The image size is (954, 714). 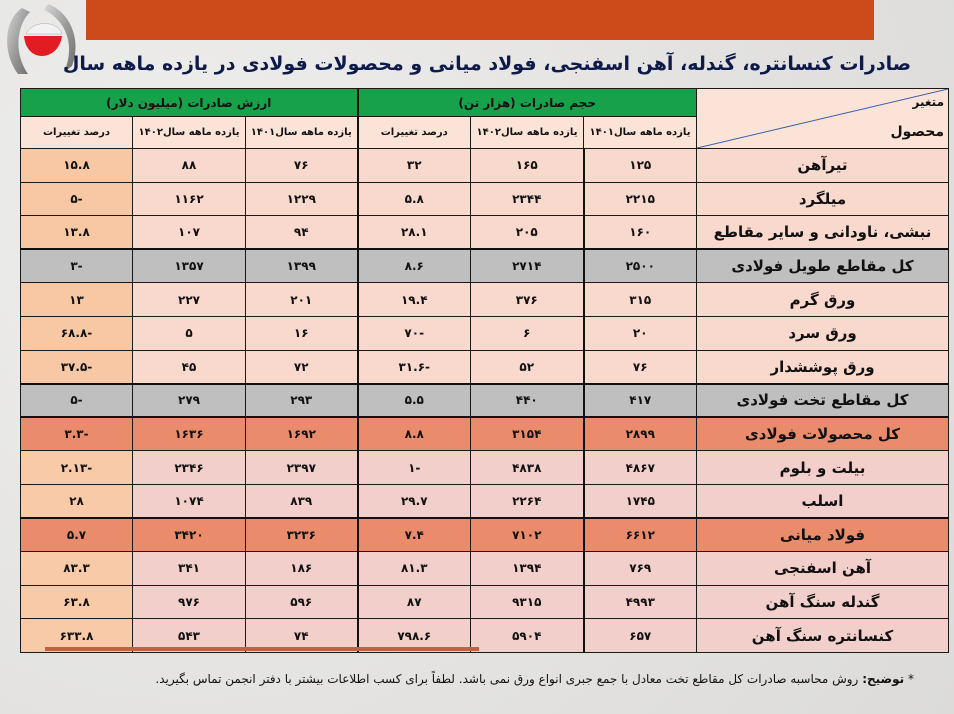 I want to click on cell-val-1402: ۱۶۳۶, so click(x=189, y=434).